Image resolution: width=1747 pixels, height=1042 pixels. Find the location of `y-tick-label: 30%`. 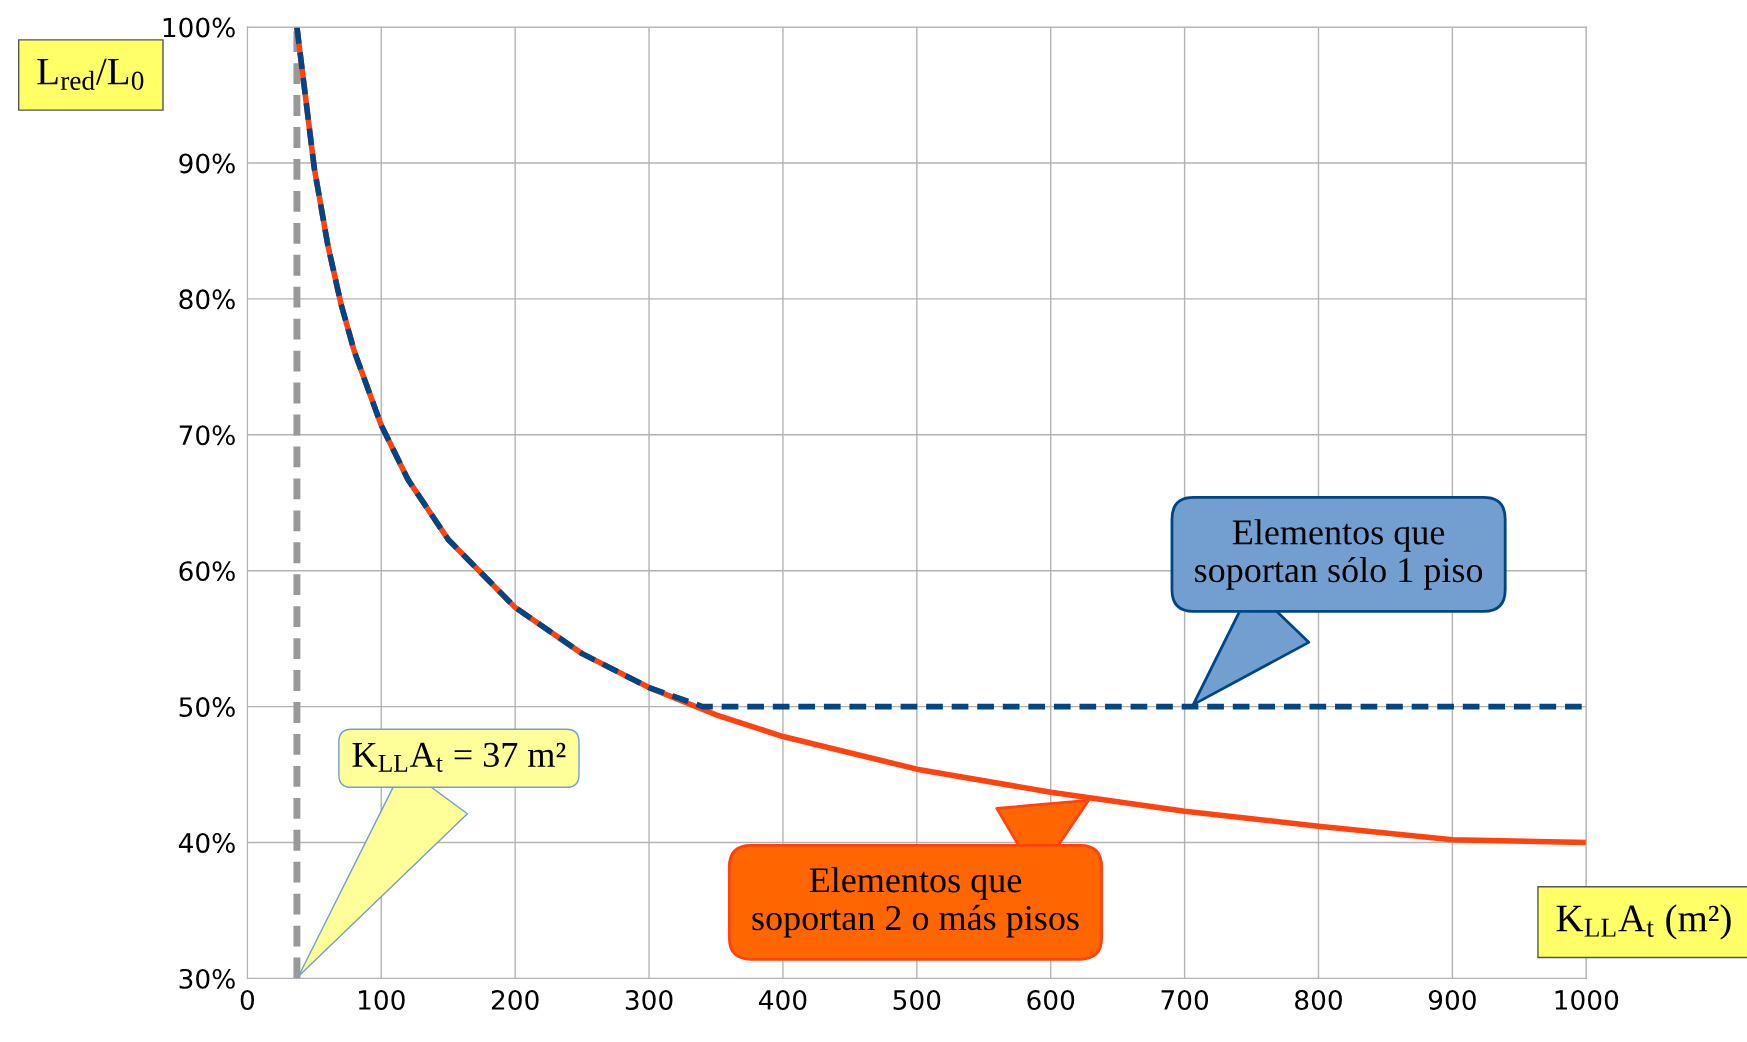

y-tick-label: 30% is located at coordinates (207, 978).